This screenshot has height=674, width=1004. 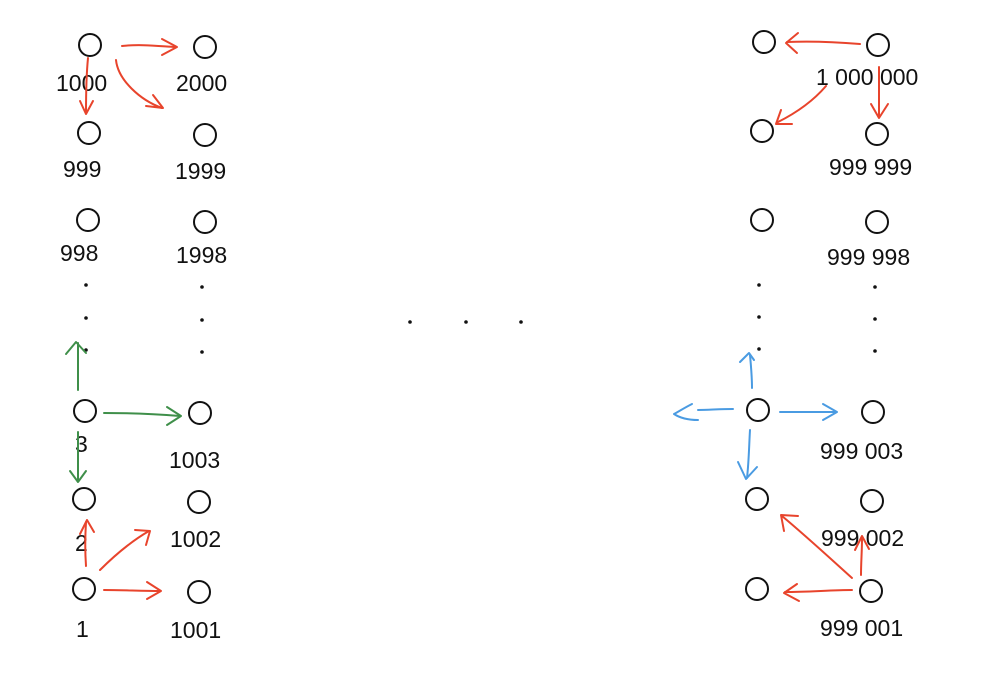 I want to click on label-999: 999, so click(x=82, y=169).